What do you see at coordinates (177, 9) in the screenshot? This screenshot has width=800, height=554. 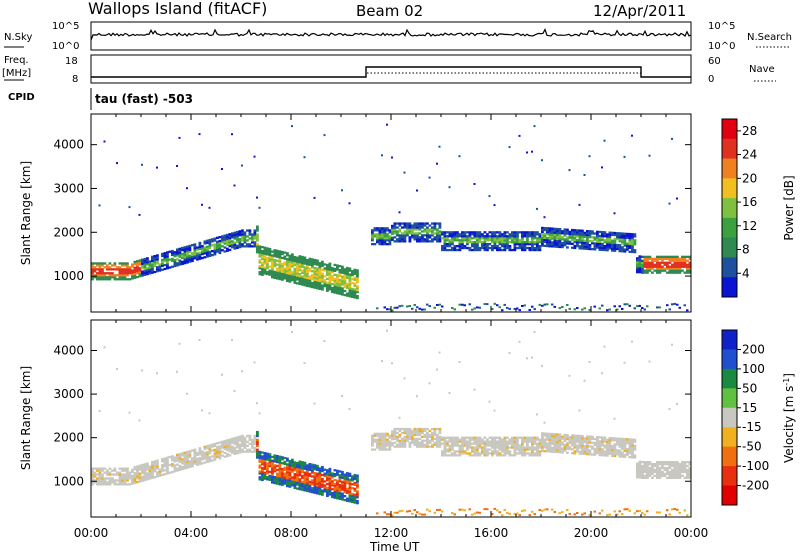 I see `plot-title: Wallops Island (fitACF)` at bounding box center [177, 9].